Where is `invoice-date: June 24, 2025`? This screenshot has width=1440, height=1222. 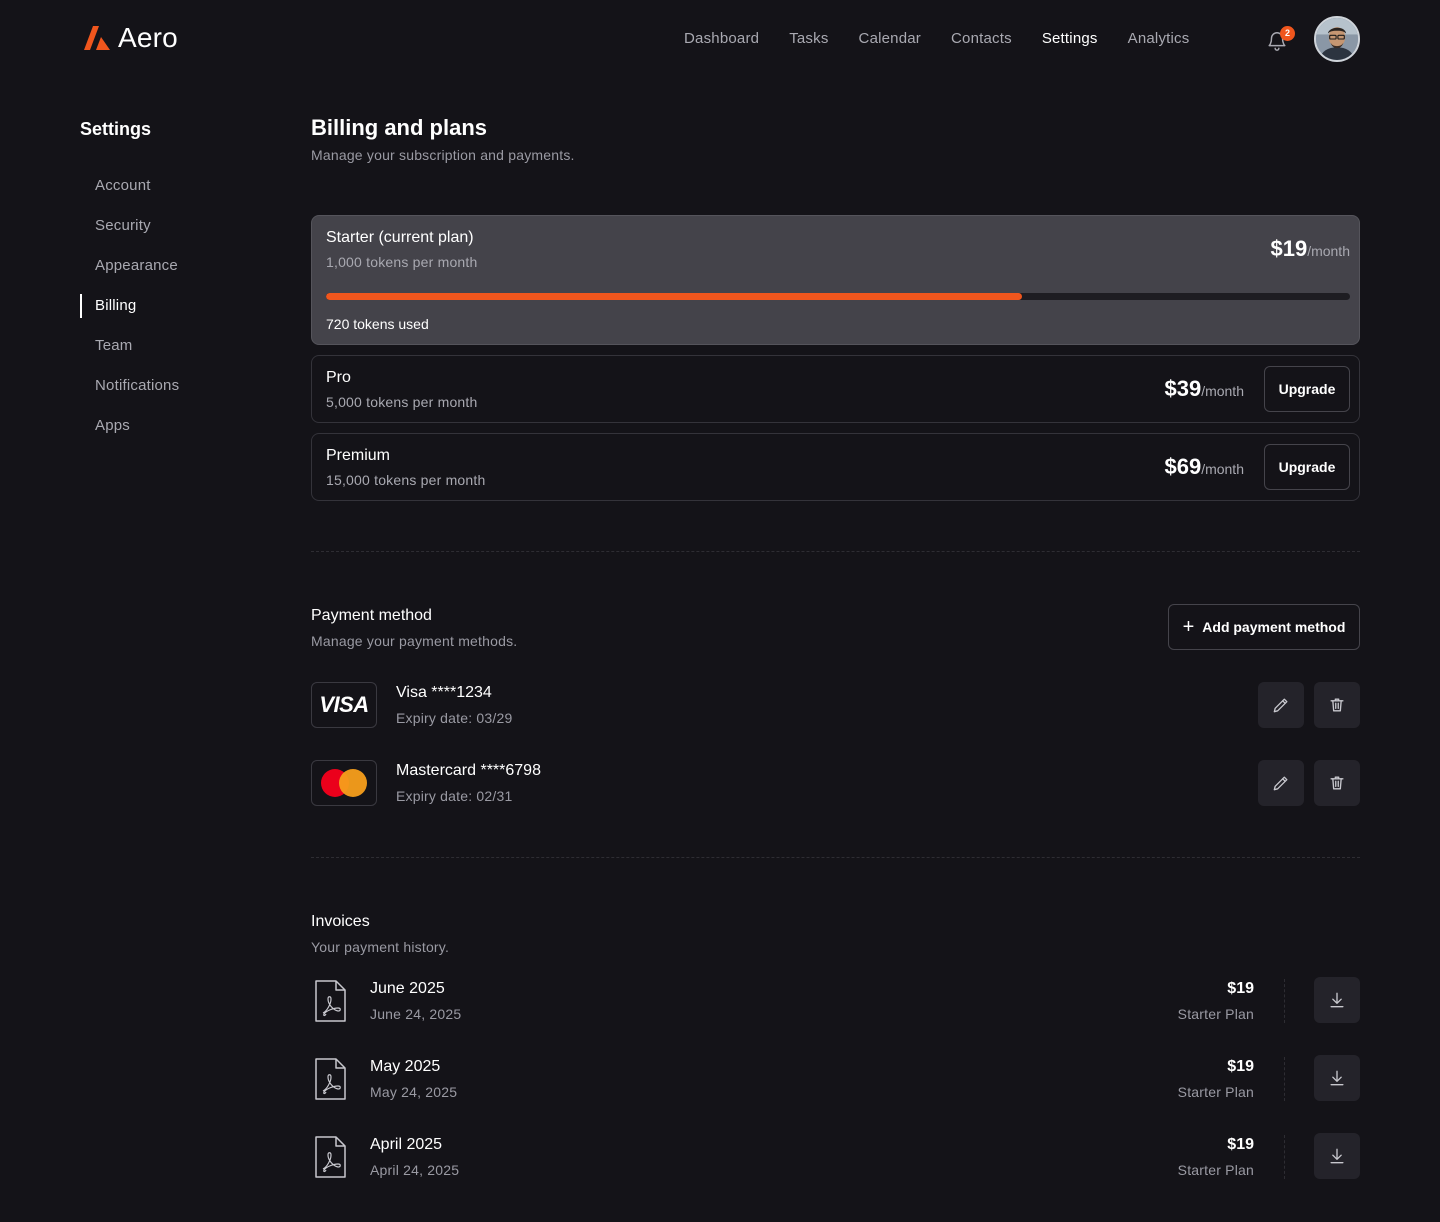 invoice-date: June 24, 2025 is located at coordinates (416, 1014).